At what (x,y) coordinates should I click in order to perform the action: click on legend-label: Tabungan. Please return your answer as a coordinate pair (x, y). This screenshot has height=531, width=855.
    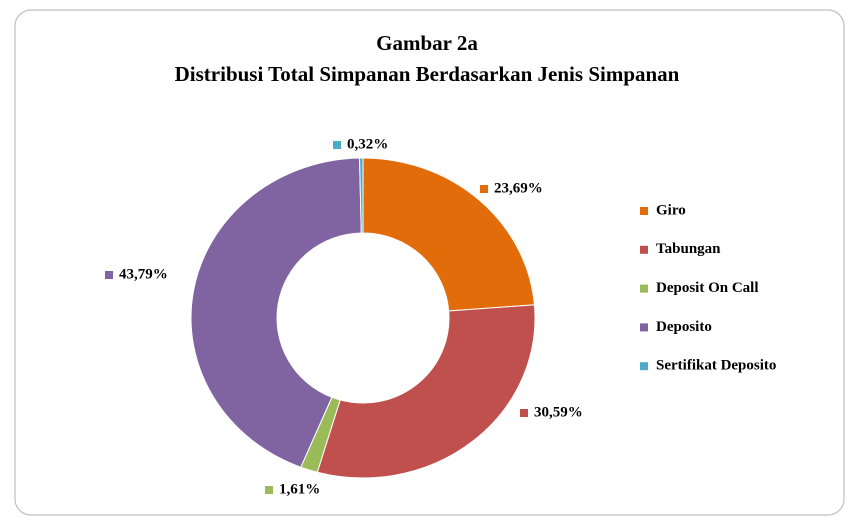
    Looking at the image, I should click on (688, 249).